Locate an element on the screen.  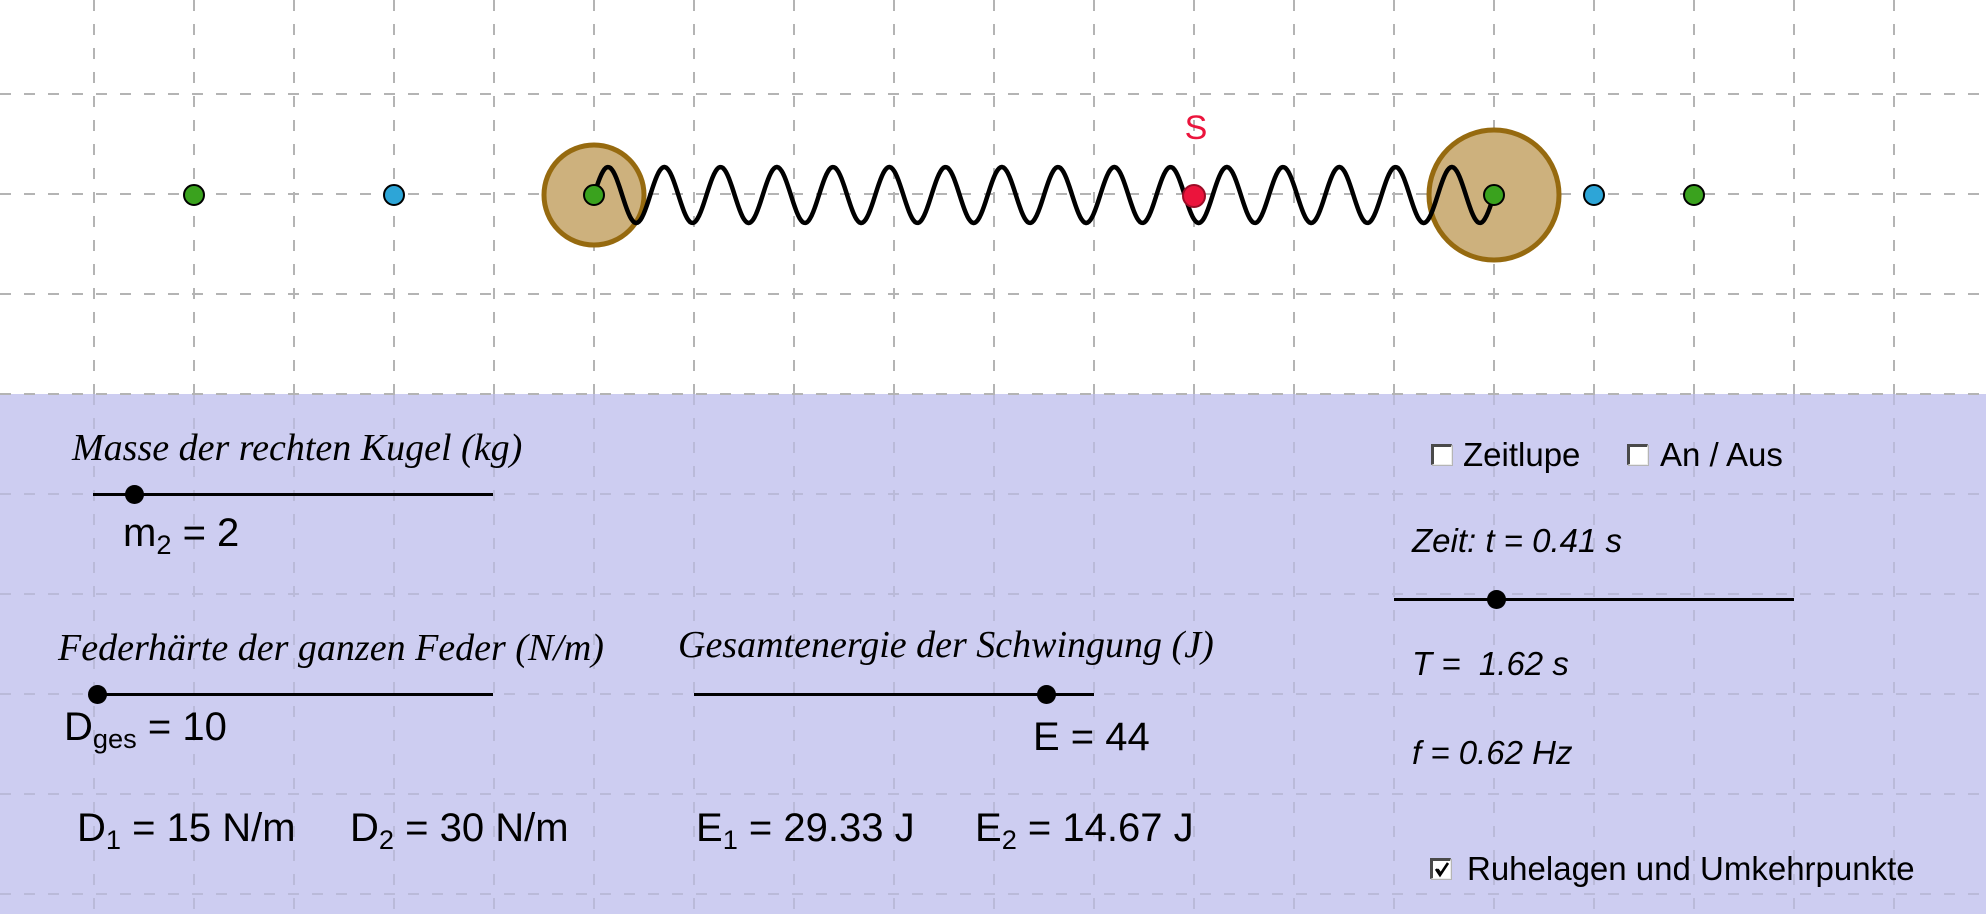
spring-constant-slider-track is located at coordinates (290, 694).